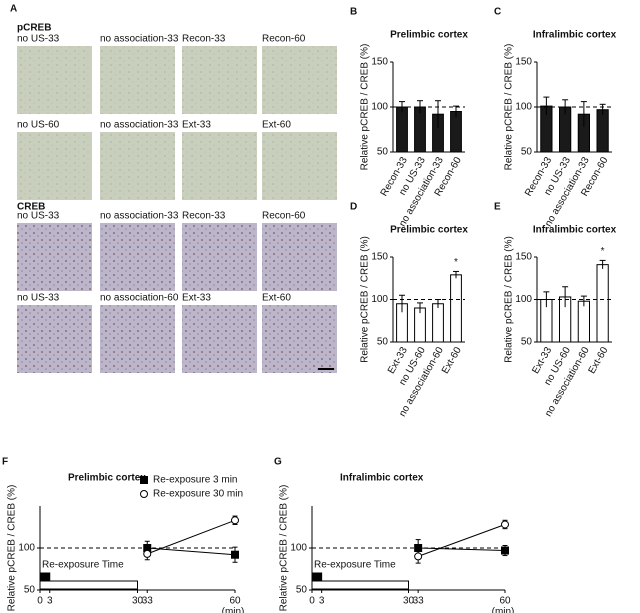  What do you see at coordinates (38, 125) in the screenshot?
I see `tile-label: no US-60` at bounding box center [38, 125].